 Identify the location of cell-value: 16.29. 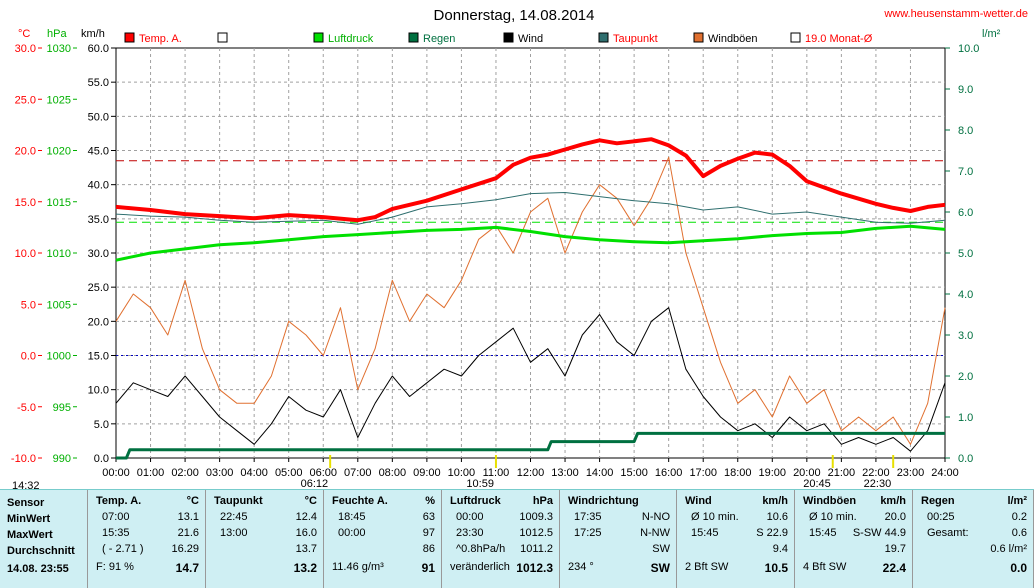
(185, 549).